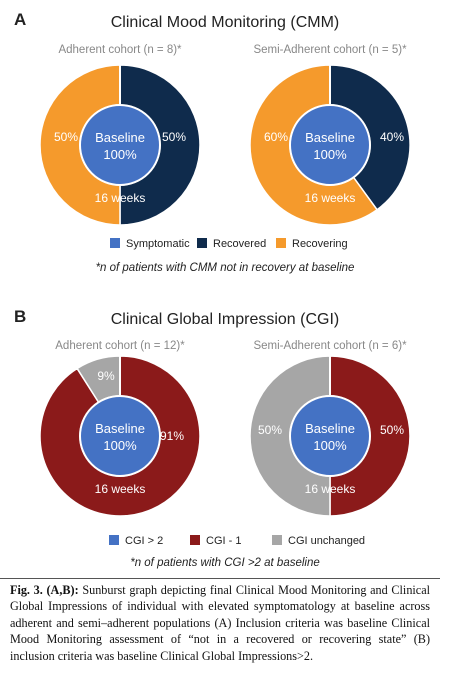  Describe the element at coordinates (225, 563) in the screenshot. I see `footnote: *n of patients with CGI >2 at baseline` at that location.